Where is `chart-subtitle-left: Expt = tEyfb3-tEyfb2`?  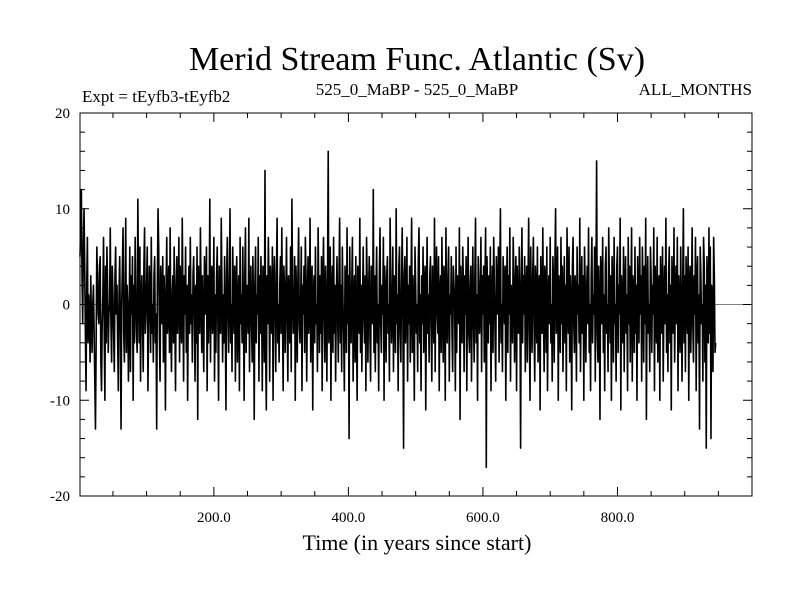 chart-subtitle-left: Expt = tEyfb3-tEyfb2 is located at coordinates (156, 96).